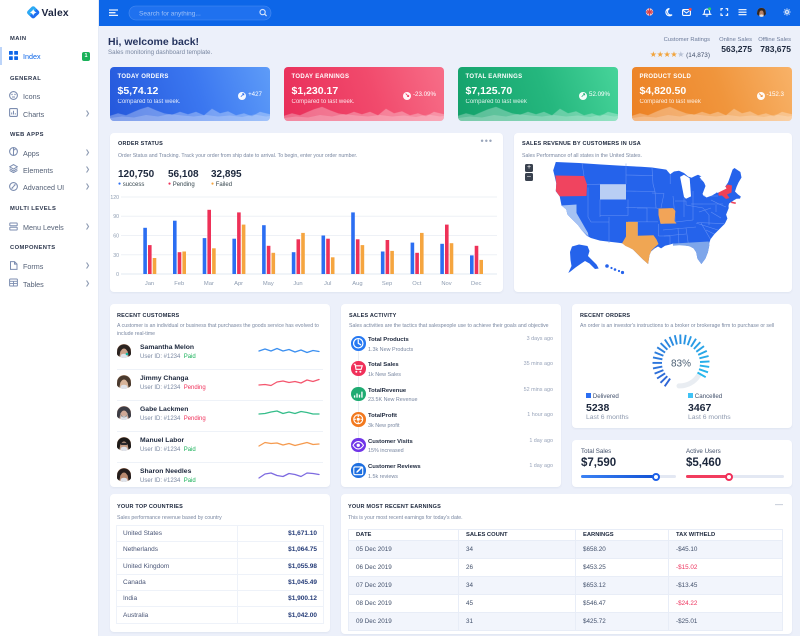 The width and height of the screenshot is (800, 636). Describe the element at coordinates (357, 284) in the screenshot. I see `svg-text: Aug` at that location.